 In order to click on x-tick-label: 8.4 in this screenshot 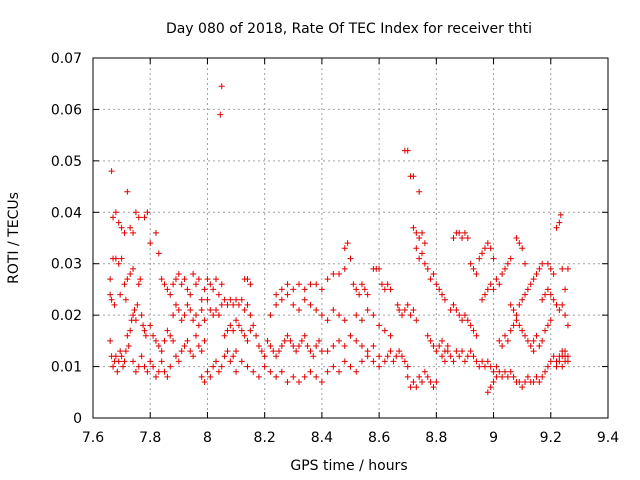, I will do `click(322, 438)`.